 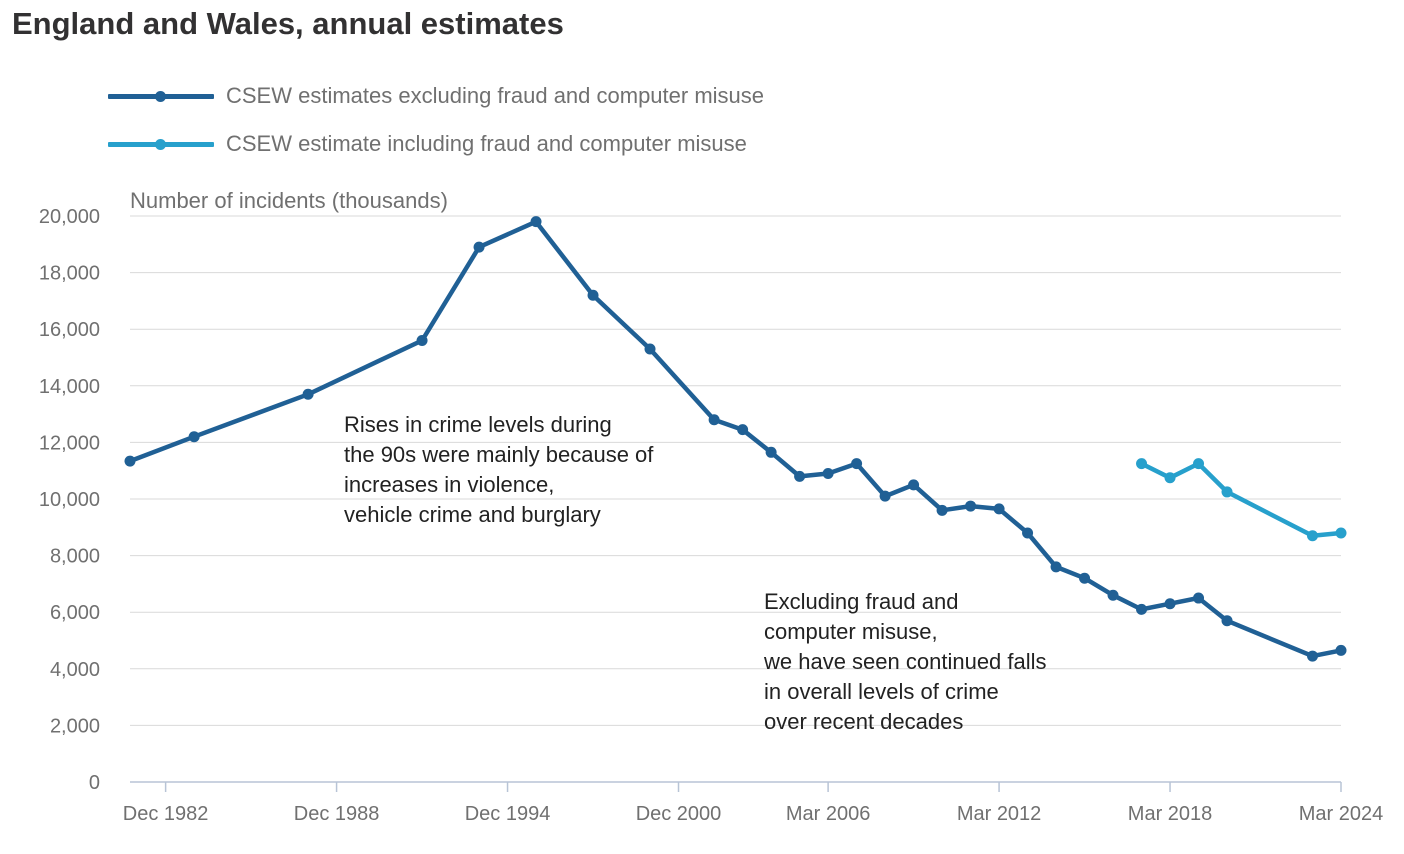 I want to click on annotation-line: in overall levels of crime, so click(x=881, y=691).